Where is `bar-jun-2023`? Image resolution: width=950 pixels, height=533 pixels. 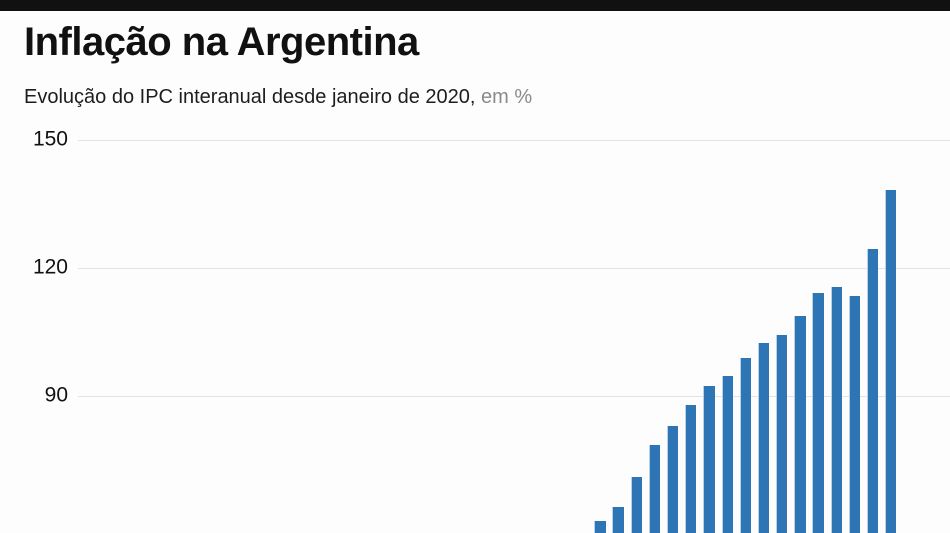
bar-jun-2023 is located at coordinates (836, 409).